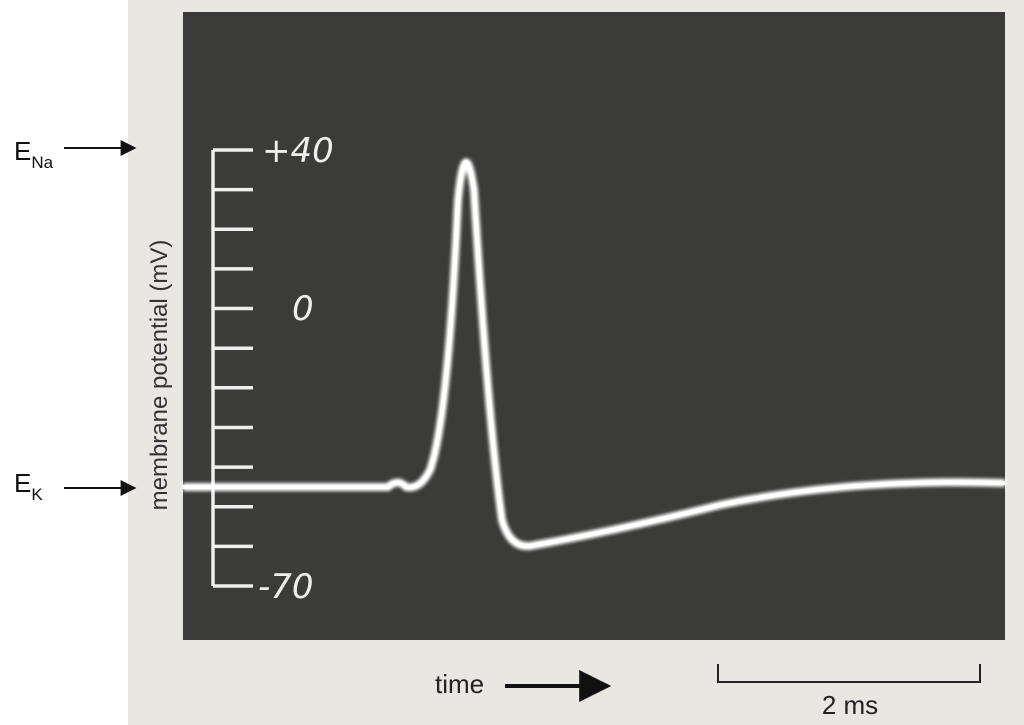 The width and height of the screenshot is (1024, 725). What do you see at coordinates (42, 162) in the screenshot?
I see `subscript: Na` at bounding box center [42, 162].